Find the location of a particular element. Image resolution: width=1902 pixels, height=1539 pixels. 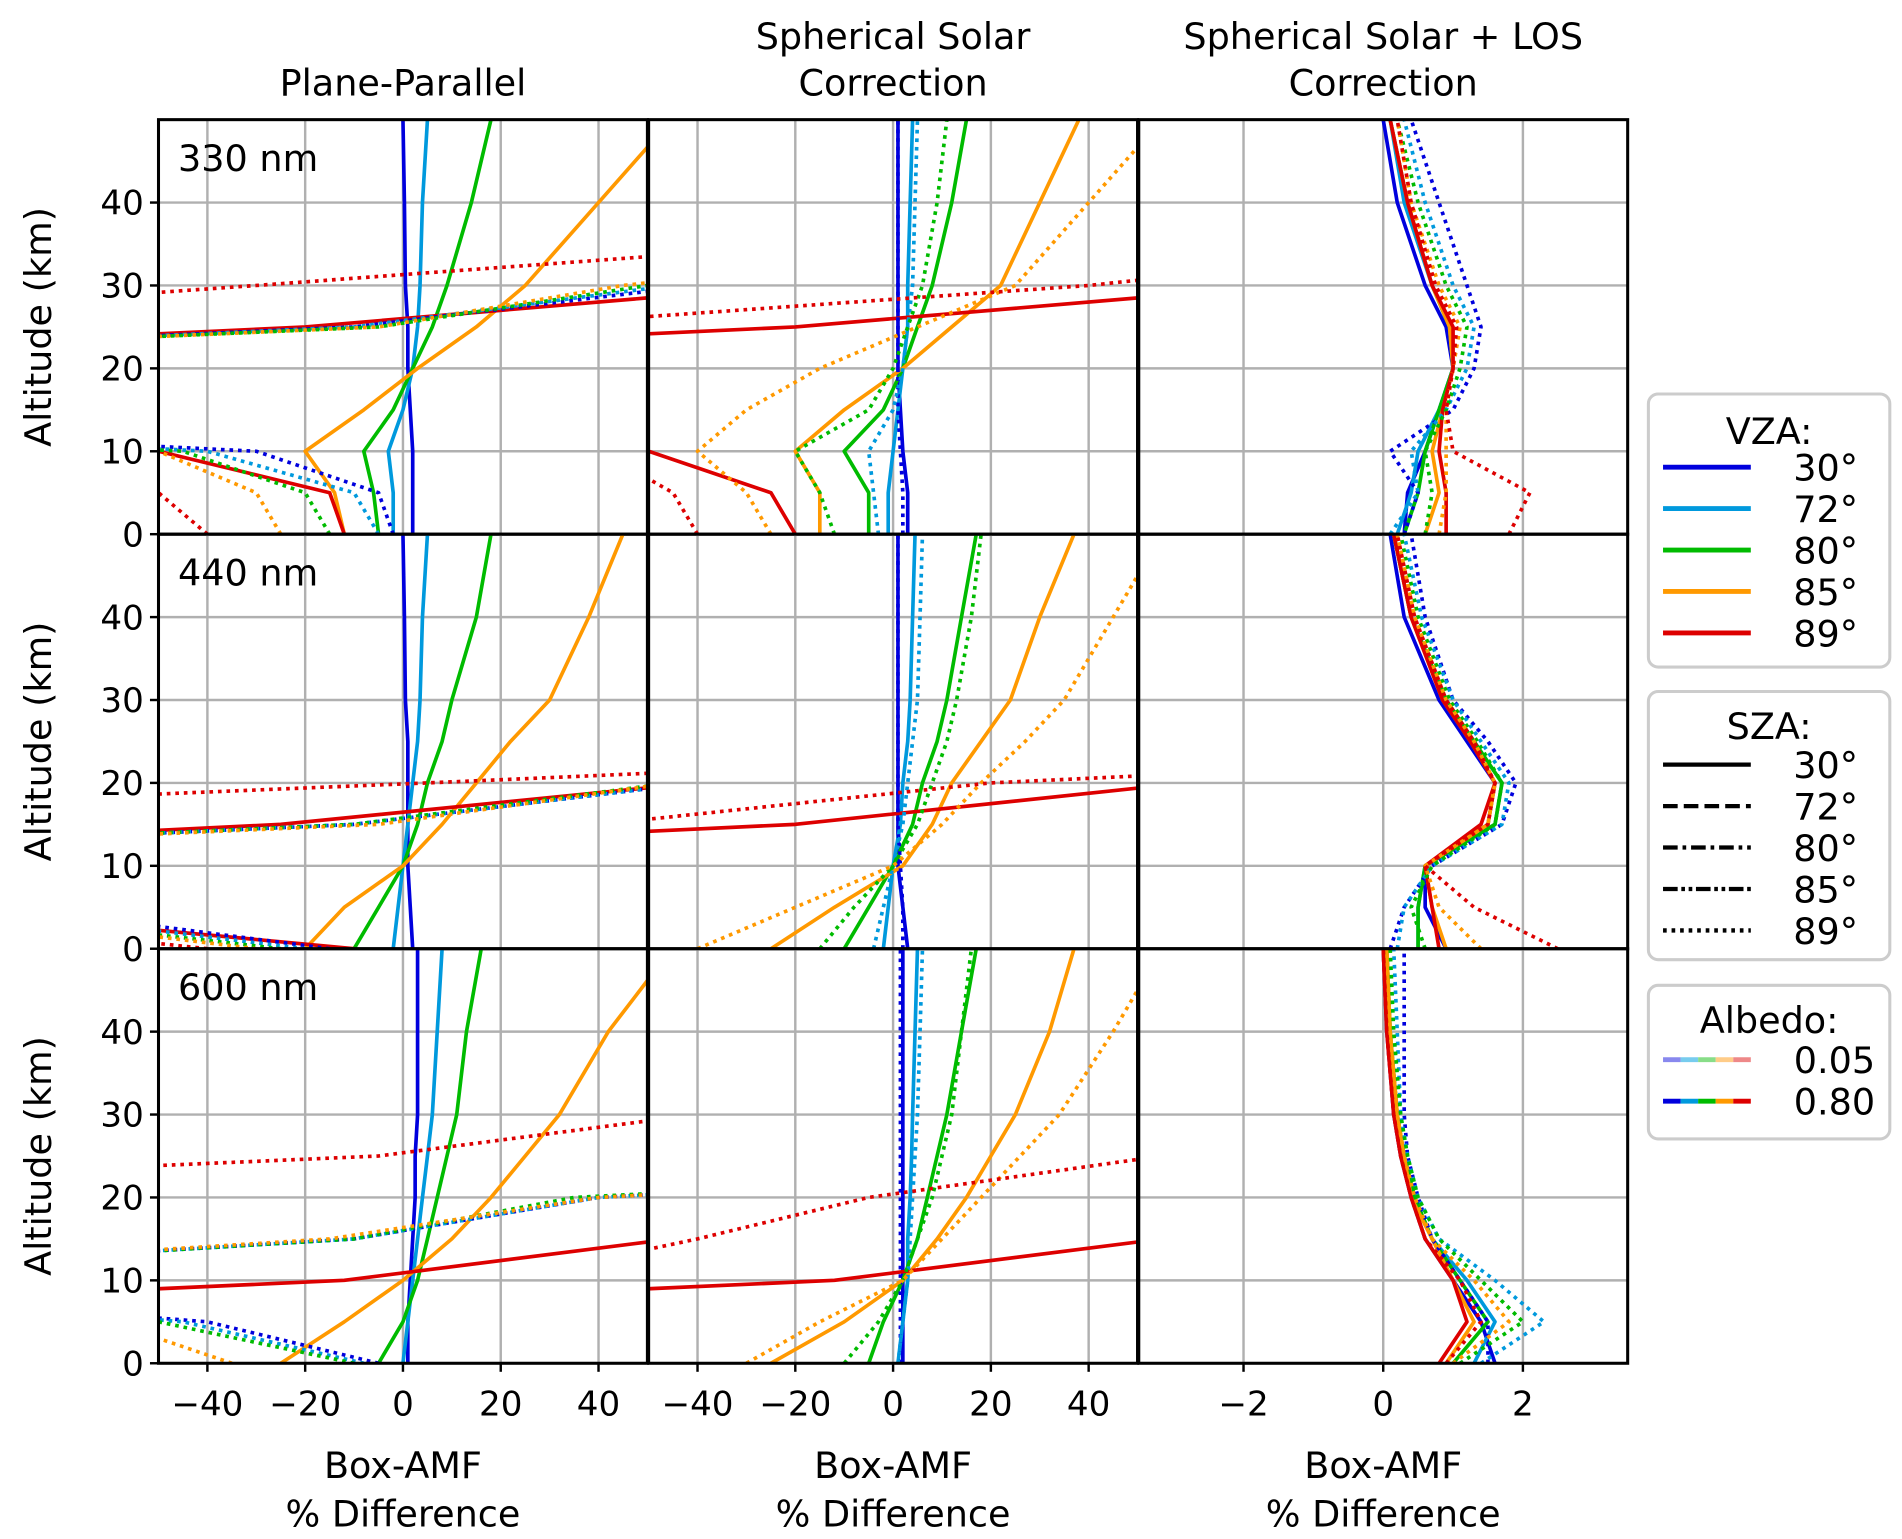

legend-albedo-title: Albedo: is located at coordinates (1769, 1020).